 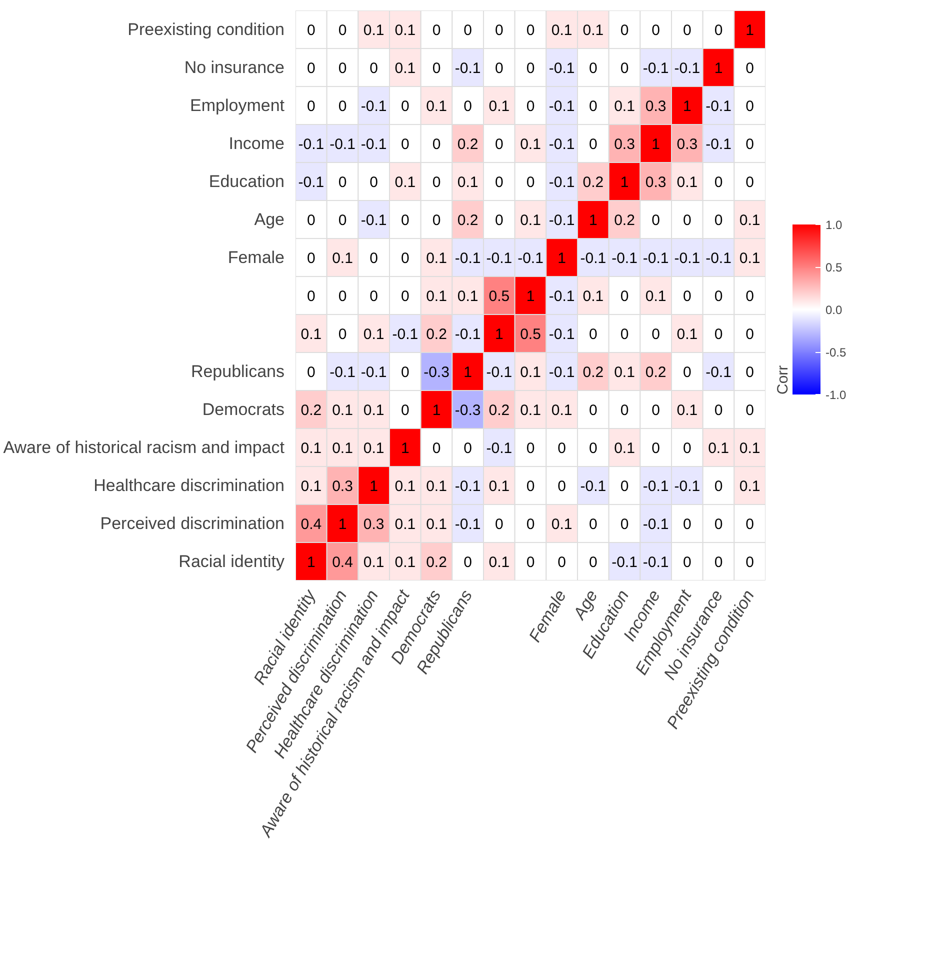 What do you see at coordinates (144, 447) in the screenshot?
I see `y-tick-label: Aware of historical racism and impact` at bounding box center [144, 447].